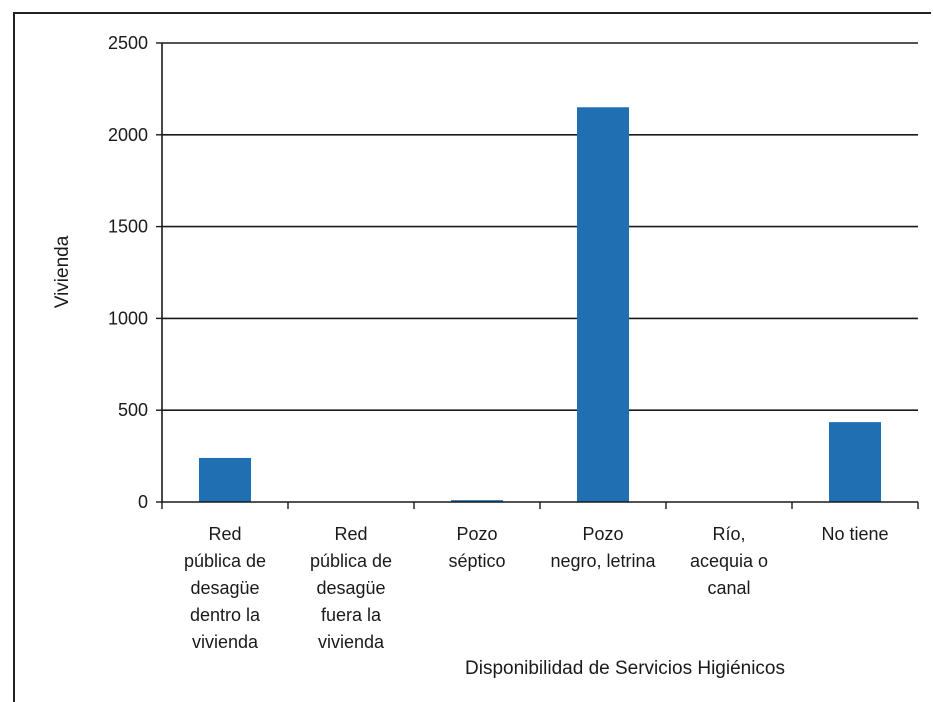 The width and height of the screenshot is (933, 702). Describe the element at coordinates (728, 534) in the screenshot. I see `x-category-label-line: Río,` at that location.